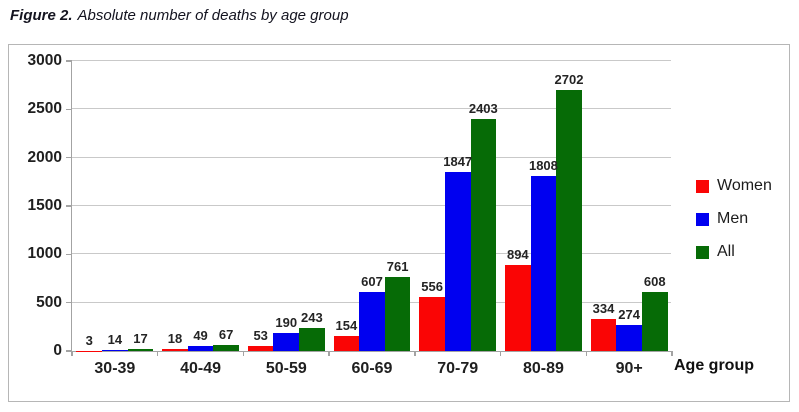 This screenshot has height=412, width=799. Describe the element at coordinates (312, 317) in the screenshot. I see `data-label-all-50-59: 243` at that location.